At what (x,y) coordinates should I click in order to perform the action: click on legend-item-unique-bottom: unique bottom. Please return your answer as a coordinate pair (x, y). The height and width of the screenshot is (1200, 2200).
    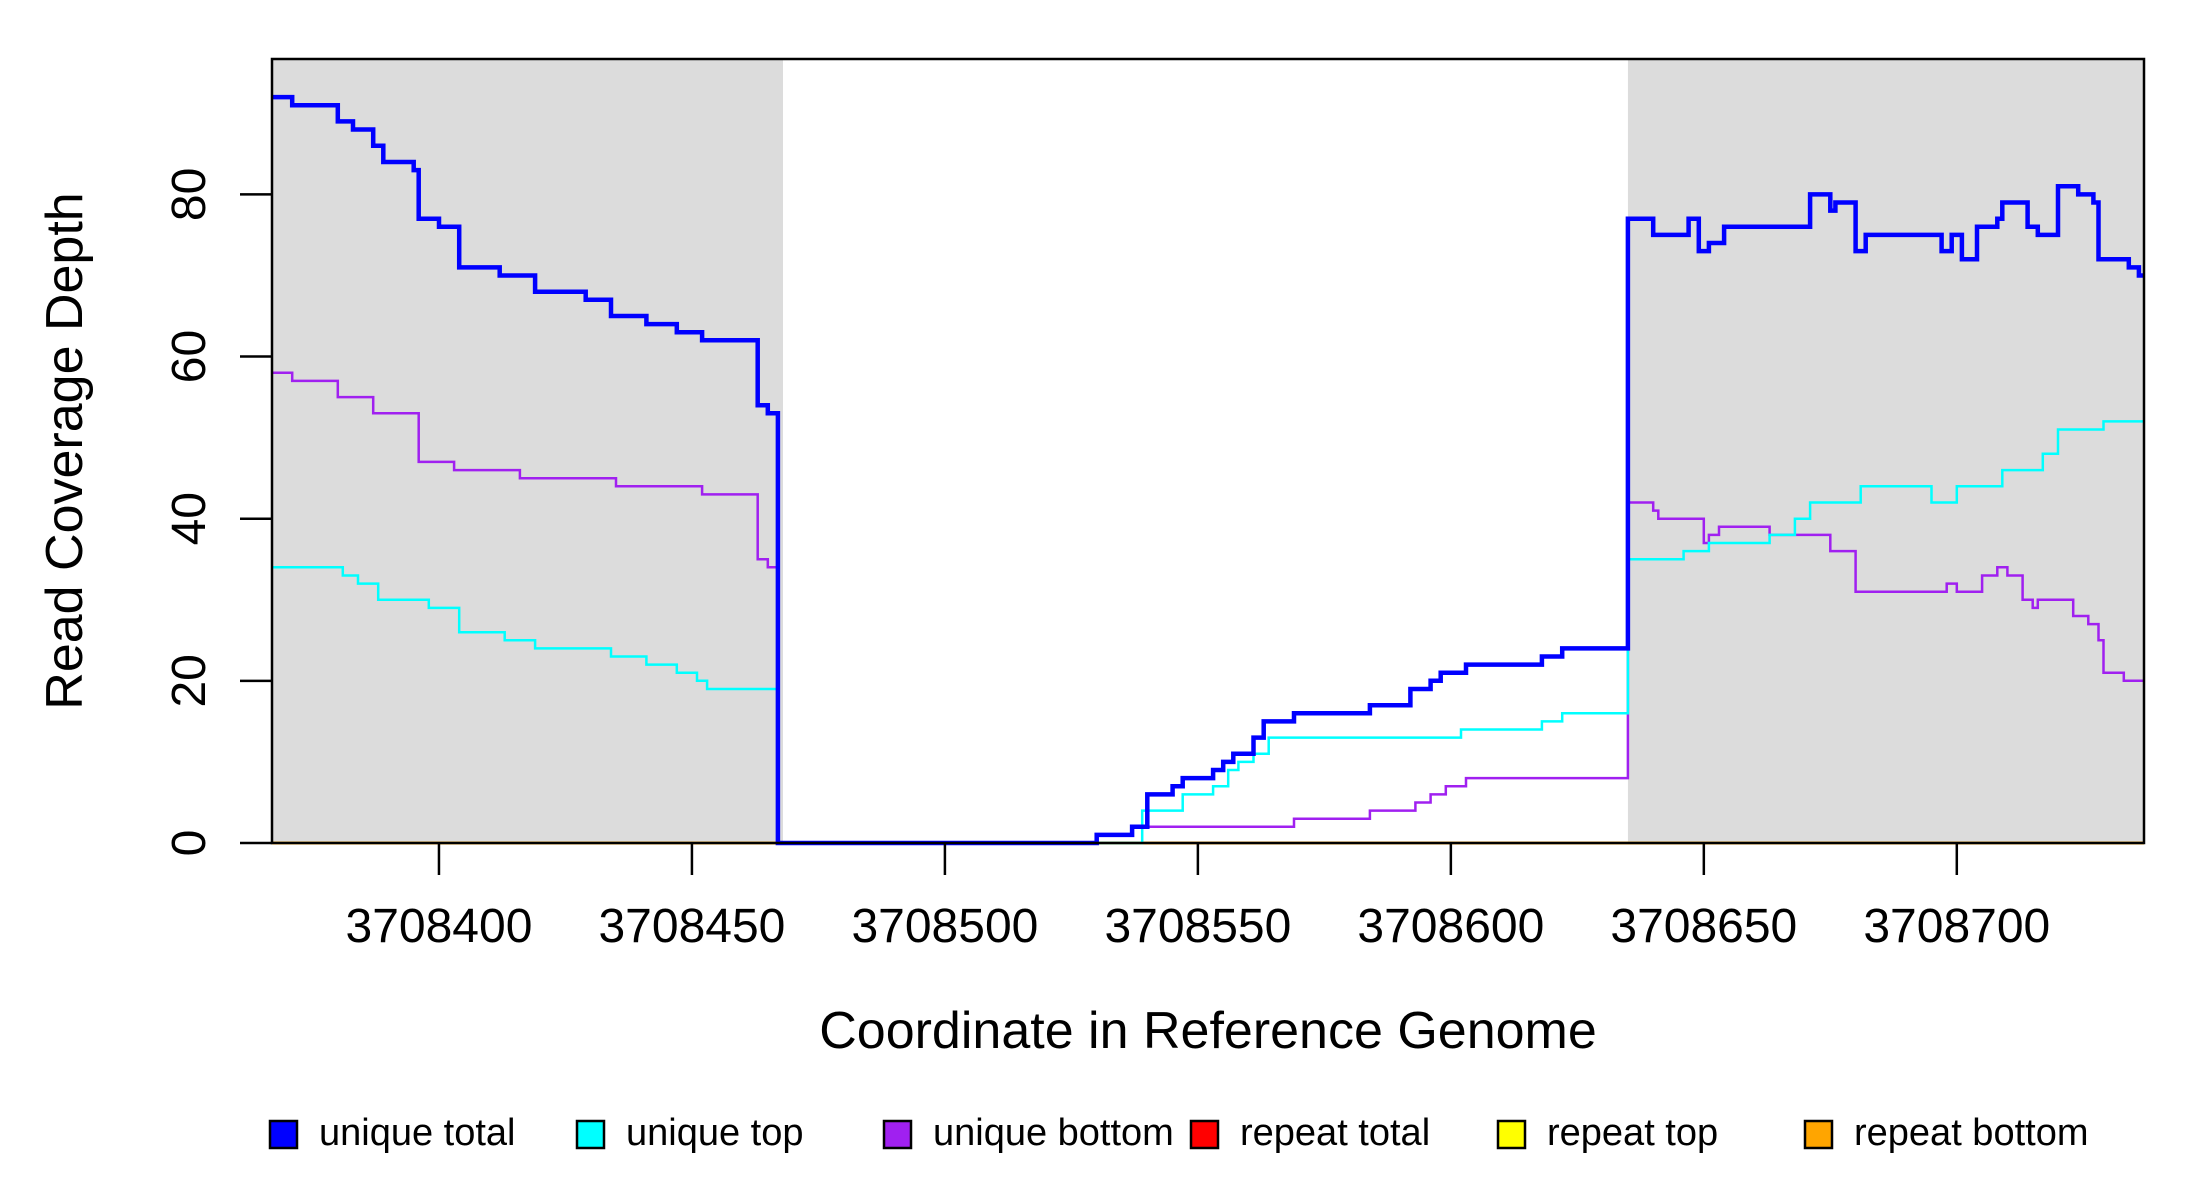
    Looking at the image, I should click on (1028, 1133).